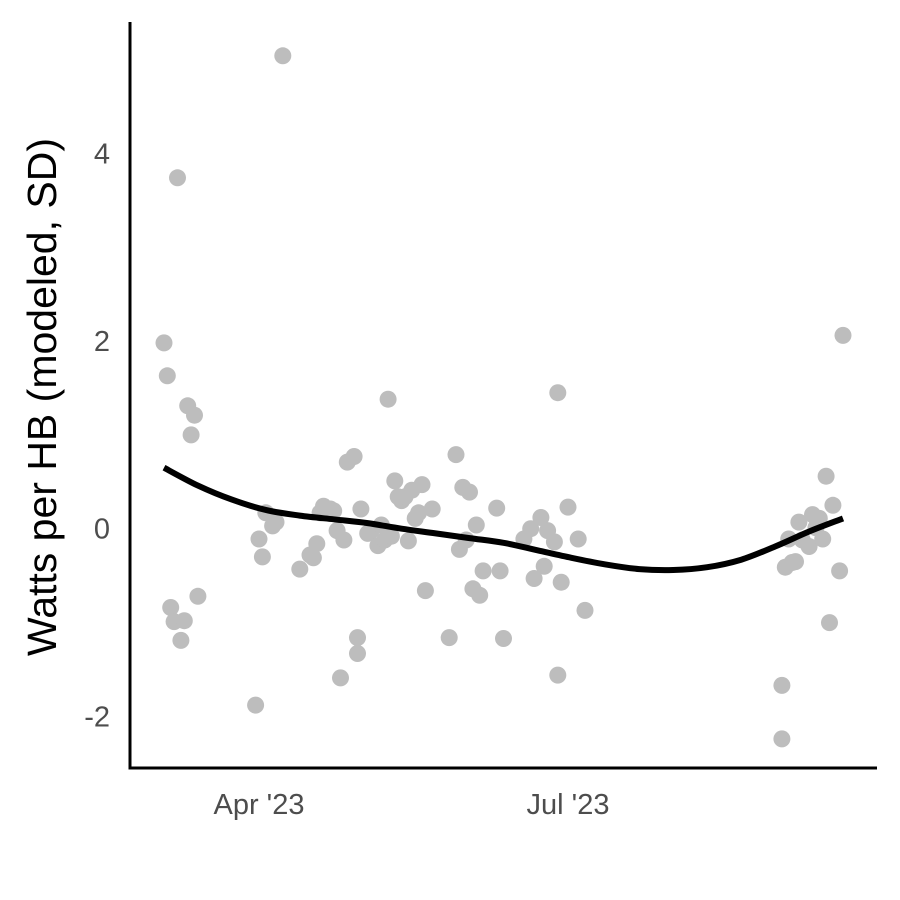  What do you see at coordinates (42, 397) in the screenshot?
I see `y-axis-title: Watts per HB (modeled, SD)` at bounding box center [42, 397].